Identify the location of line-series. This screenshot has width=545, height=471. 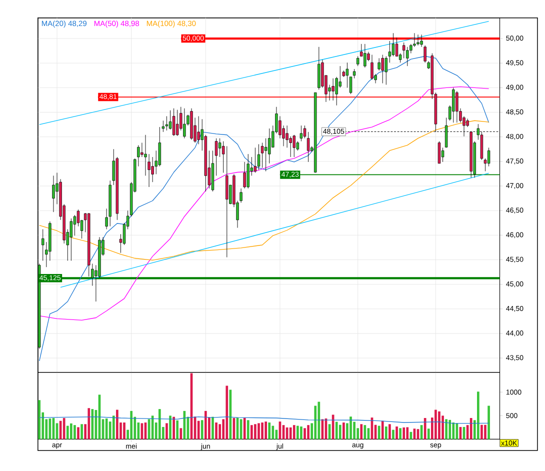
(264, 420).